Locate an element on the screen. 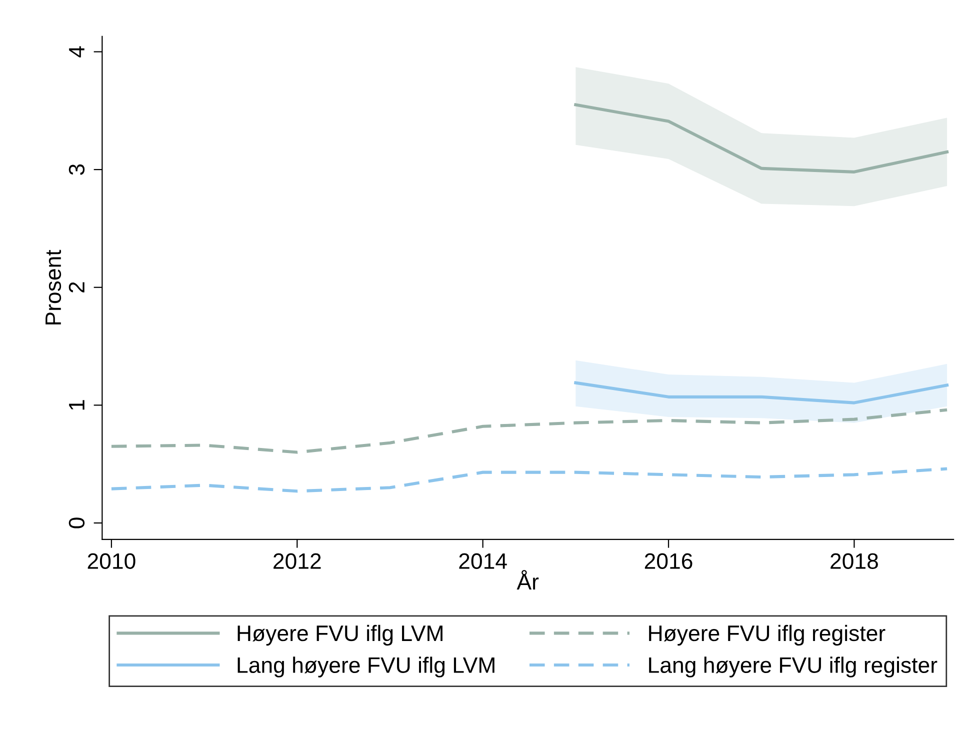  y-tick-label: 3 is located at coordinates (76, 169).